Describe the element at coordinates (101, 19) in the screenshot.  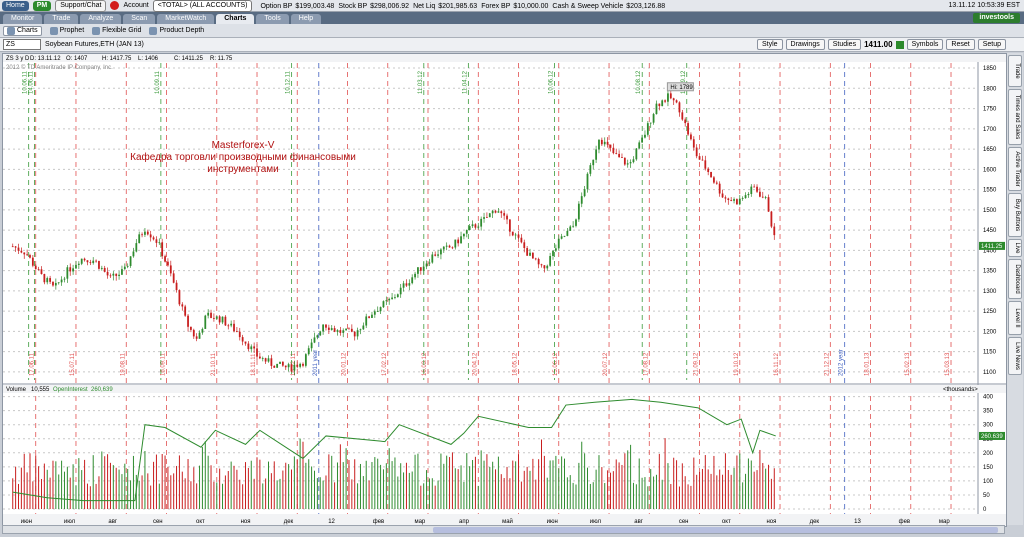
I see `tab-analyze: Analyze` at that location.